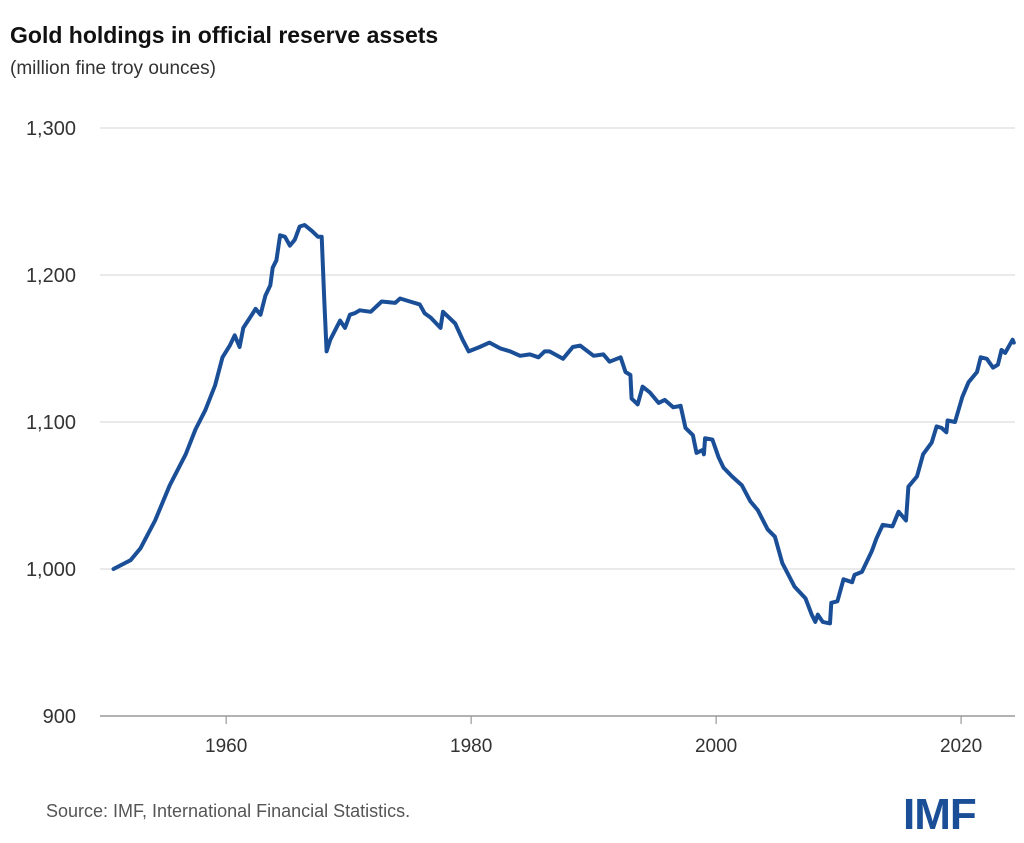 The height and width of the screenshot is (843, 1024). What do you see at coordinates (593, 736) in the screenshot?
I see `x-axis-ticks: 1960 1980 2000 2020` at bounding box center [593, 736].